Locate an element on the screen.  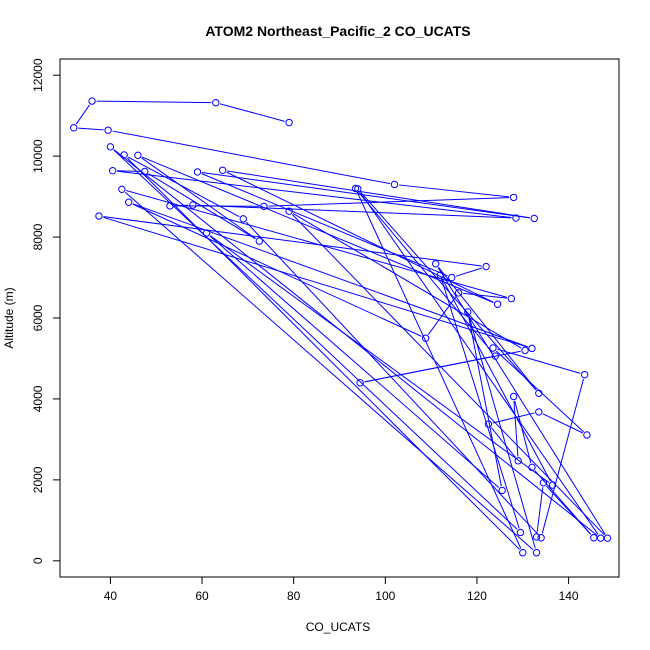
x-tick-label: 100 is located at coordinates (385, 596).